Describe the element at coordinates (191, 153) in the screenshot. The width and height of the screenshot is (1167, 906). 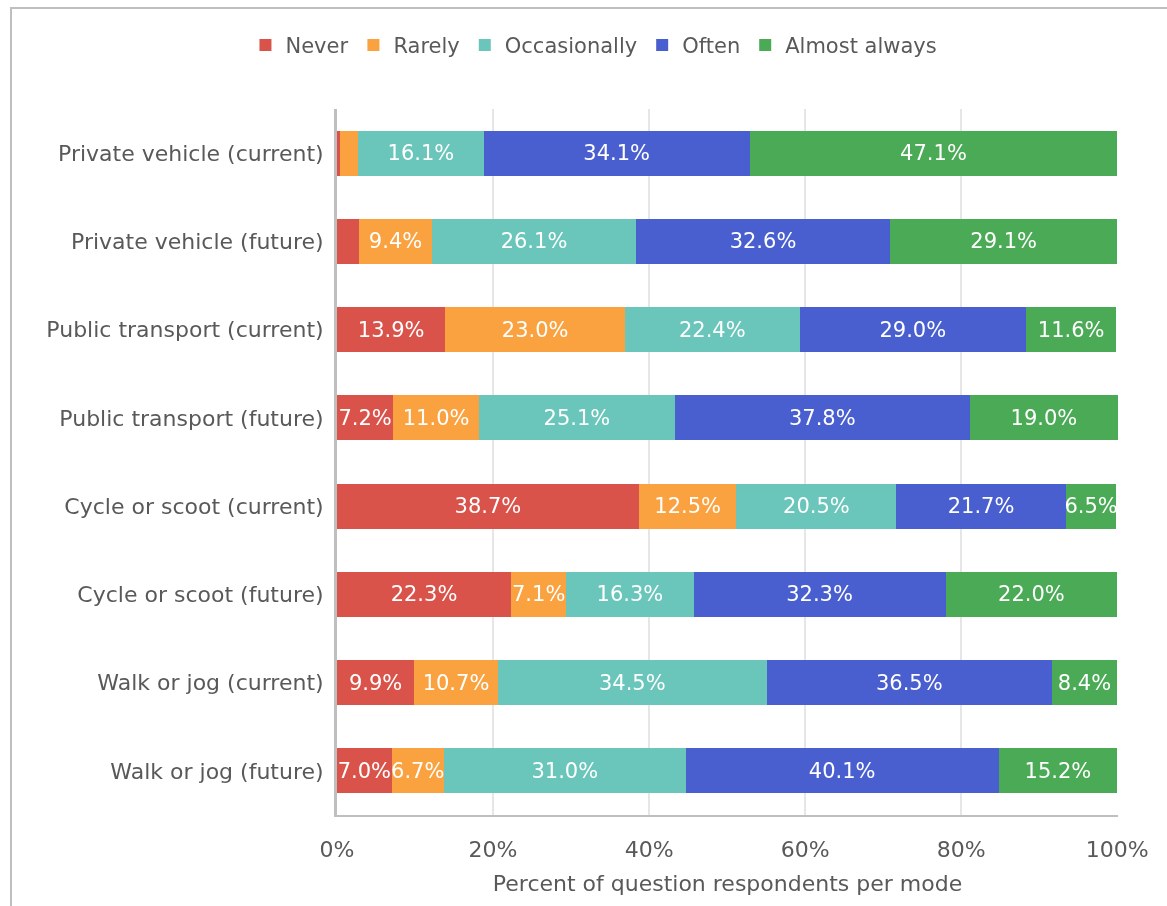
I see `y-tick-label: Private vehicle (current)` at that location.